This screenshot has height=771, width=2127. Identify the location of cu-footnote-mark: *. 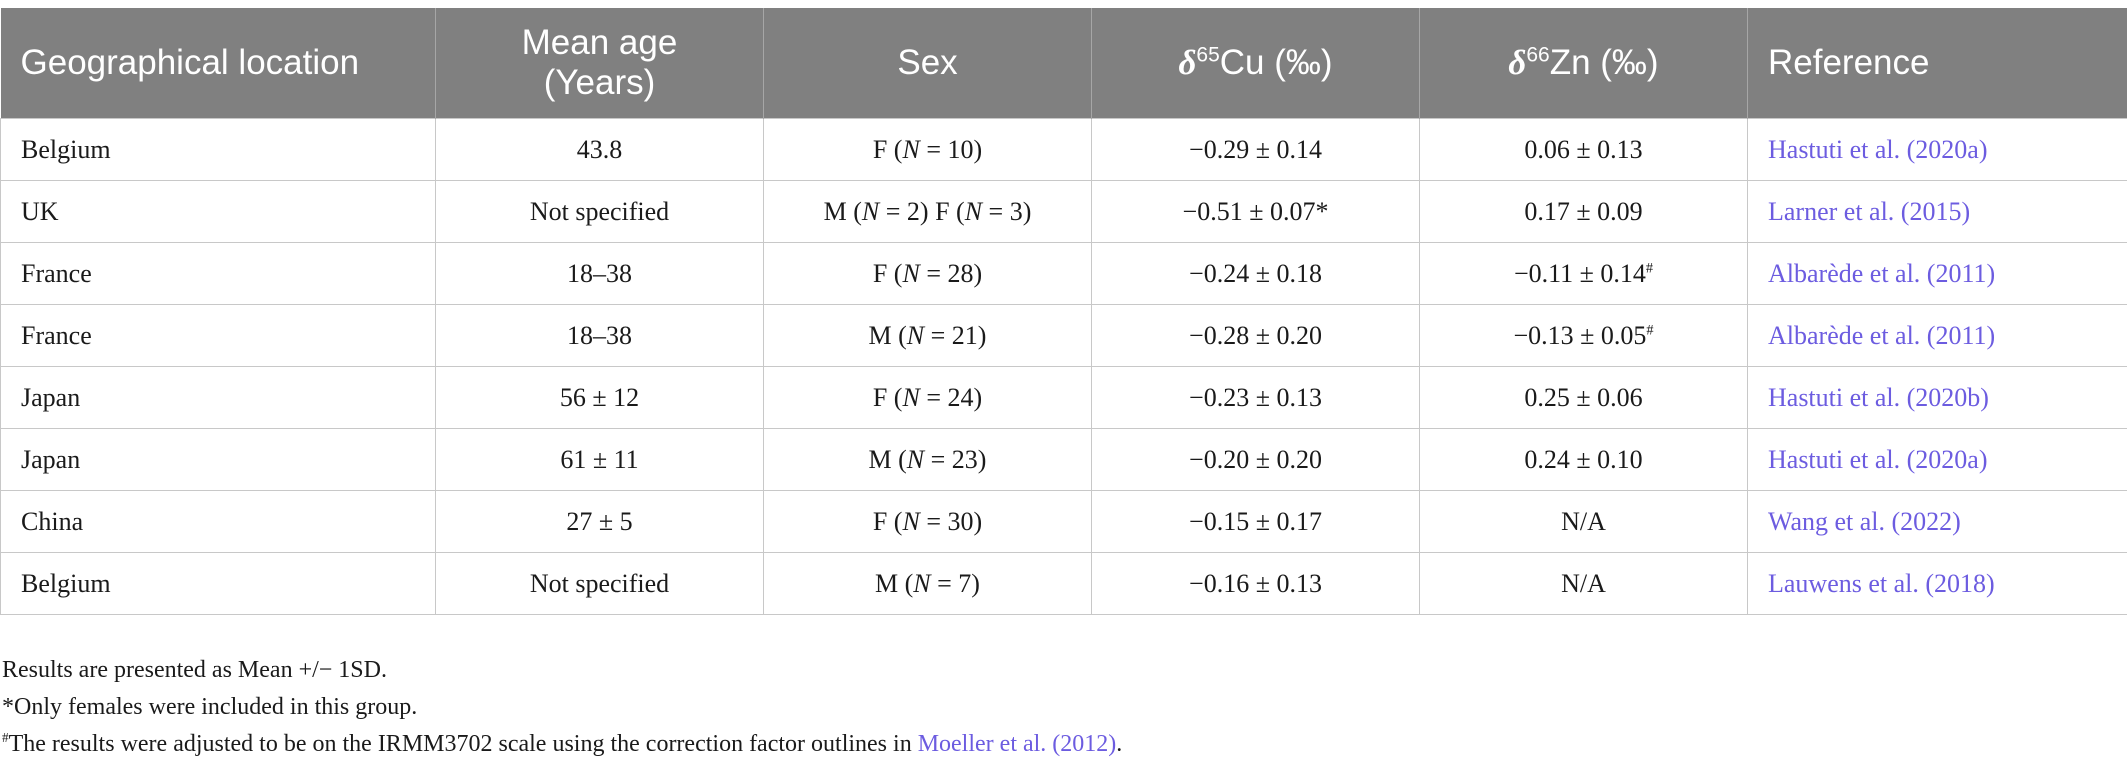
(1322, 211).